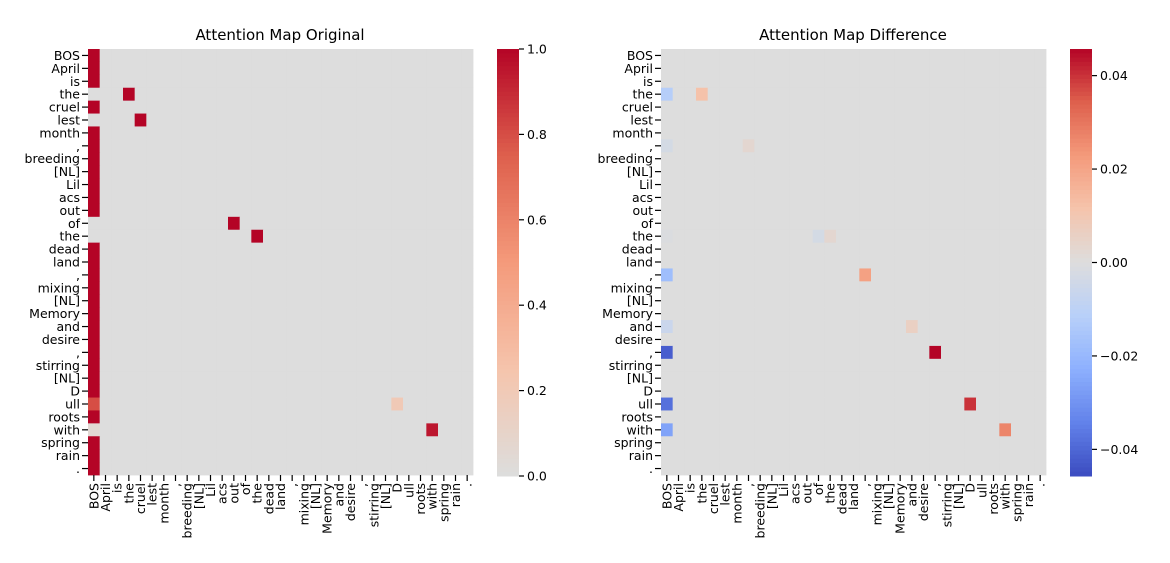 This screenshot has width=1170, height=563. I want to click on y-tick-label: of, so click(74, 223).